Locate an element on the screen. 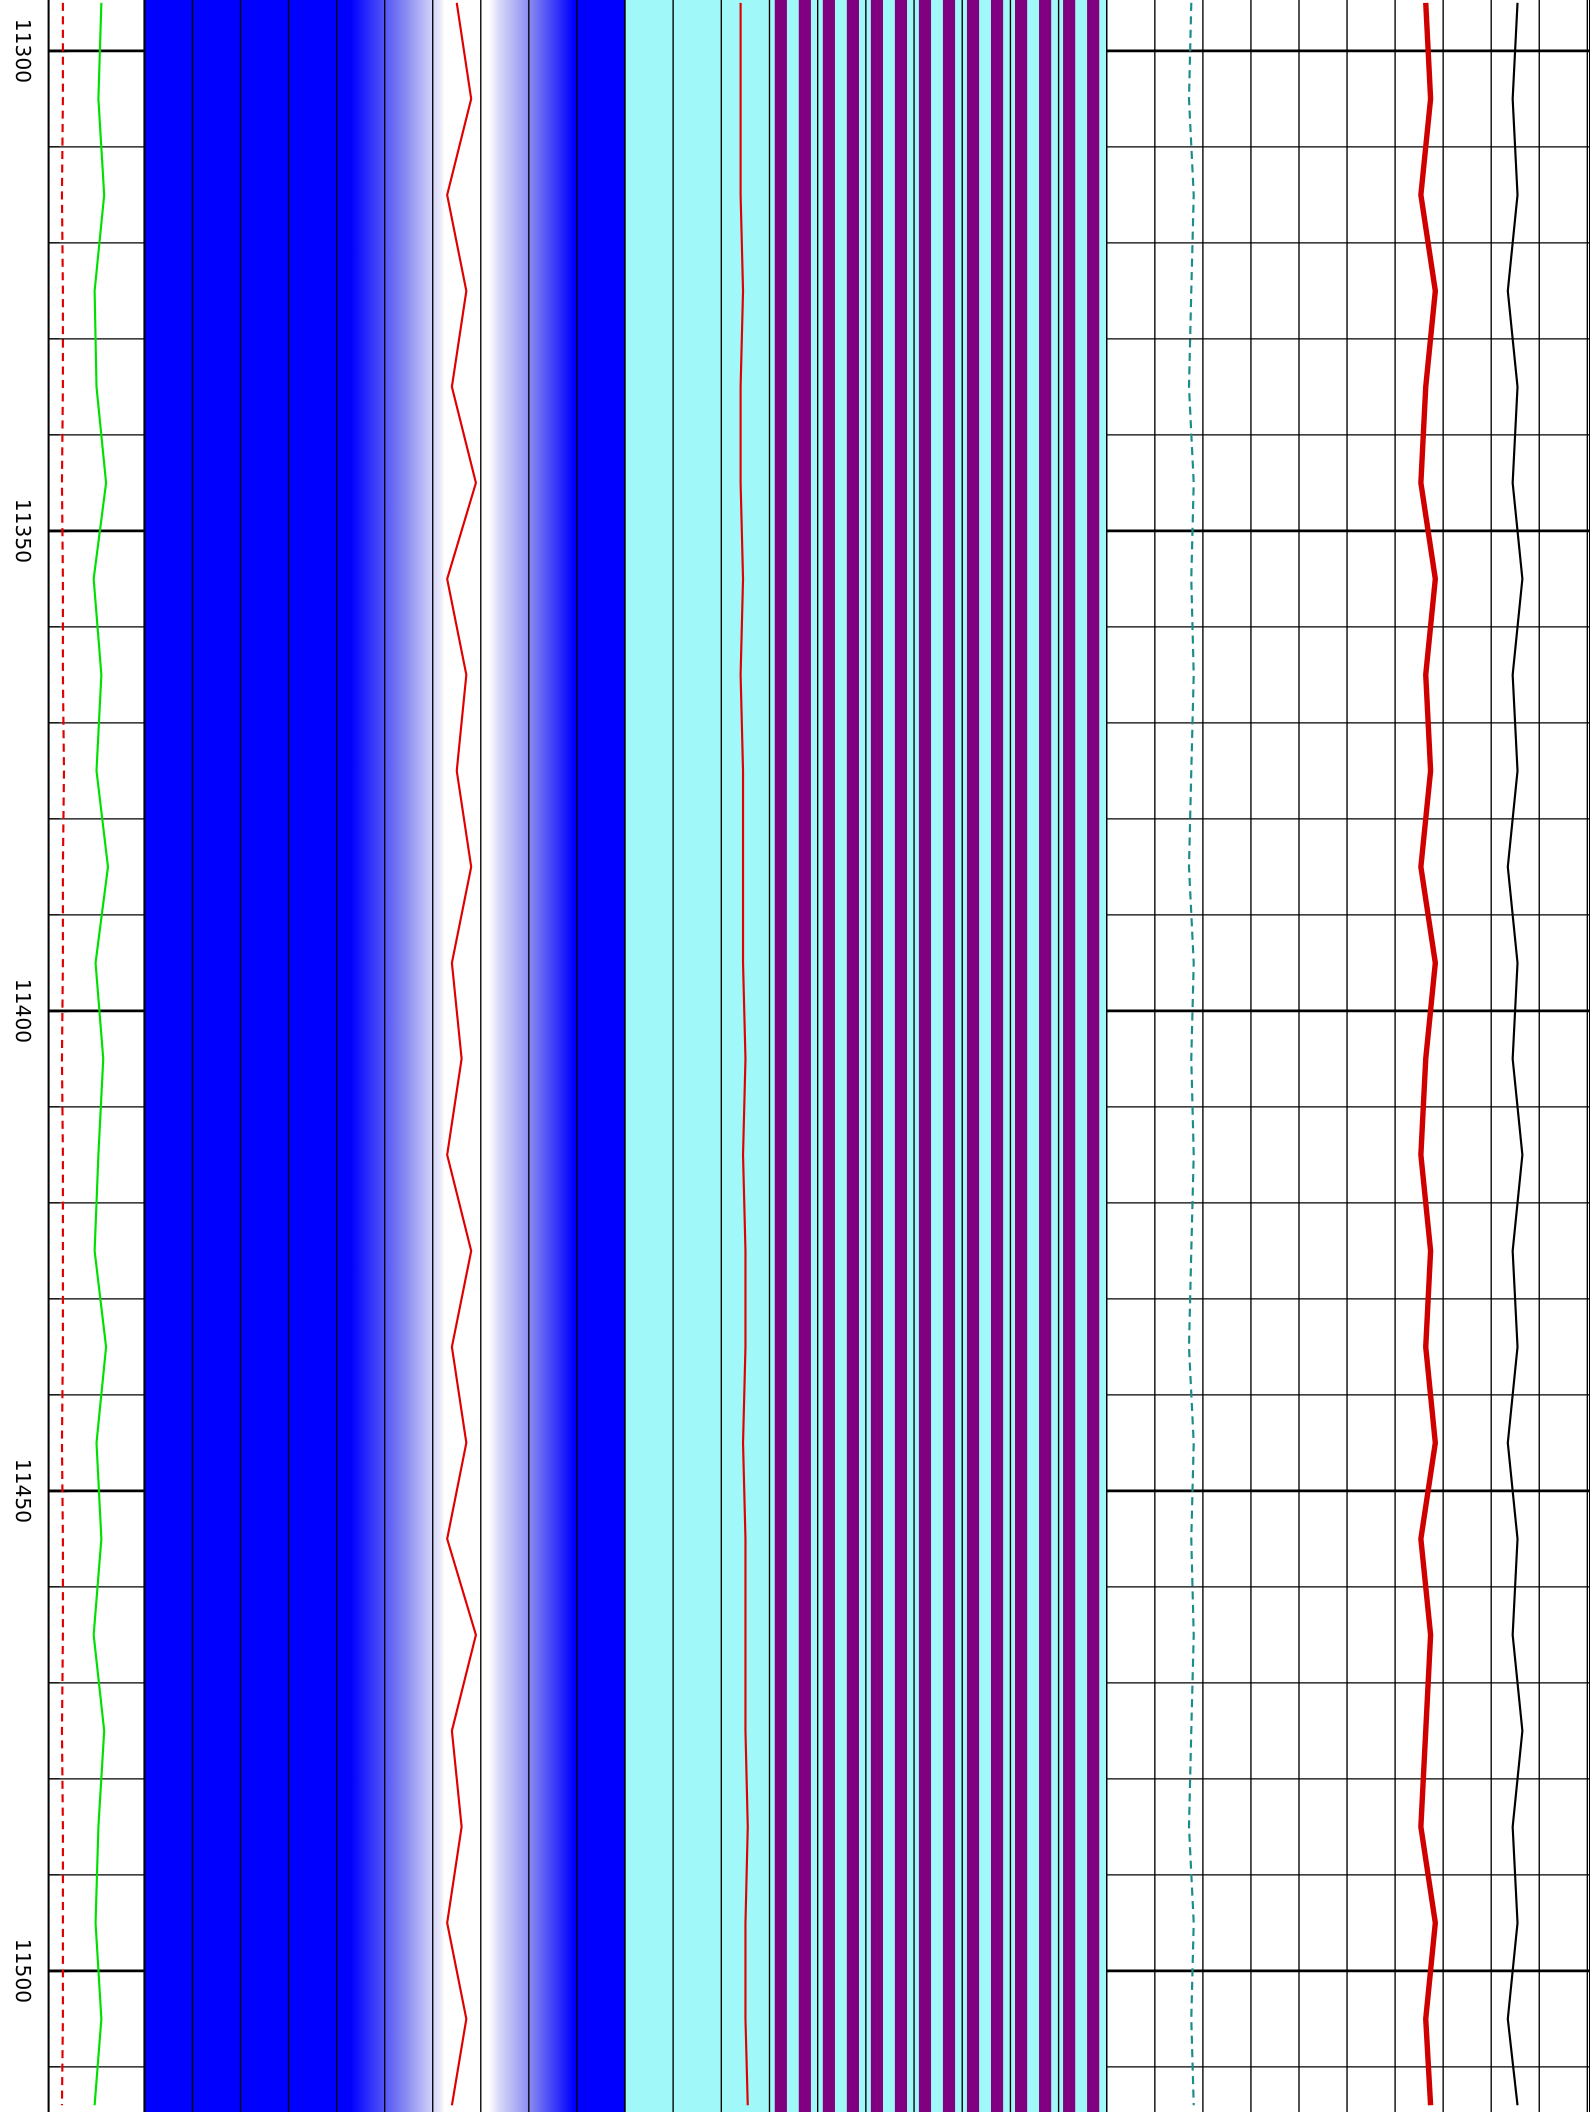 This screenshot has height=2112, width=1590. depth-label: 11400 is located at coordinates (23, 1011).